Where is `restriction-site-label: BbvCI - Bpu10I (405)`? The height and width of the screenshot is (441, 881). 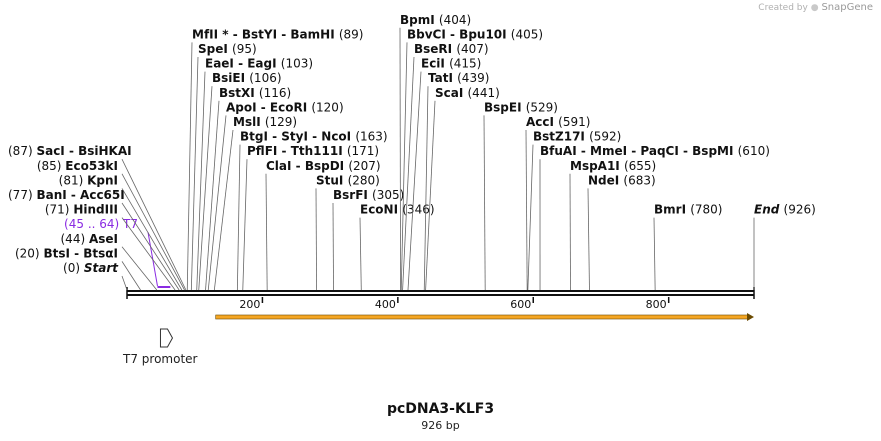 restriction-site-label: BbvCI - Bpu10I (405) is located at coordinates (475, 34).